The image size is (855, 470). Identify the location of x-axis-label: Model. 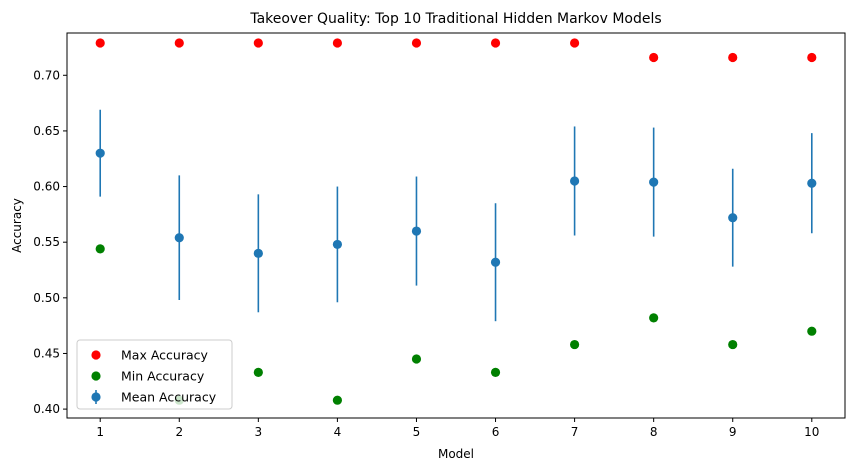
(456, 454).